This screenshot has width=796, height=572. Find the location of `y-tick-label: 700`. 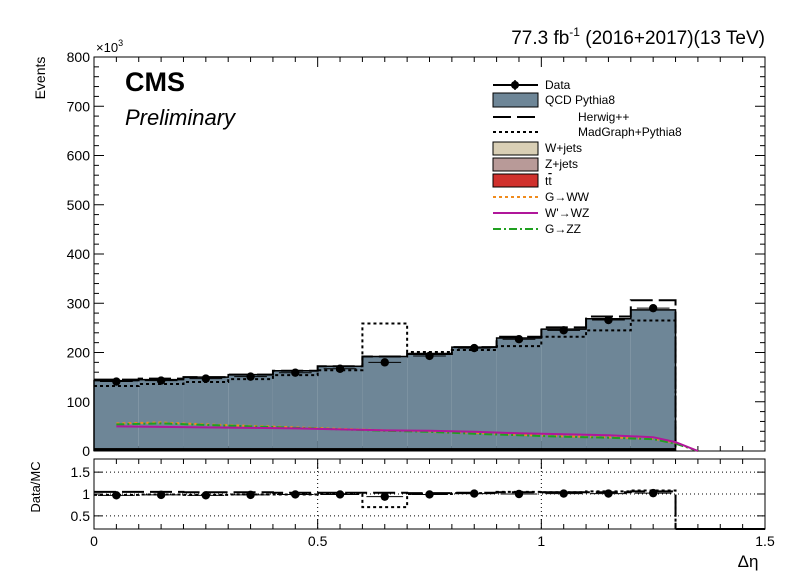

y-tick-label: 700 is located at coordinates (79, 106).